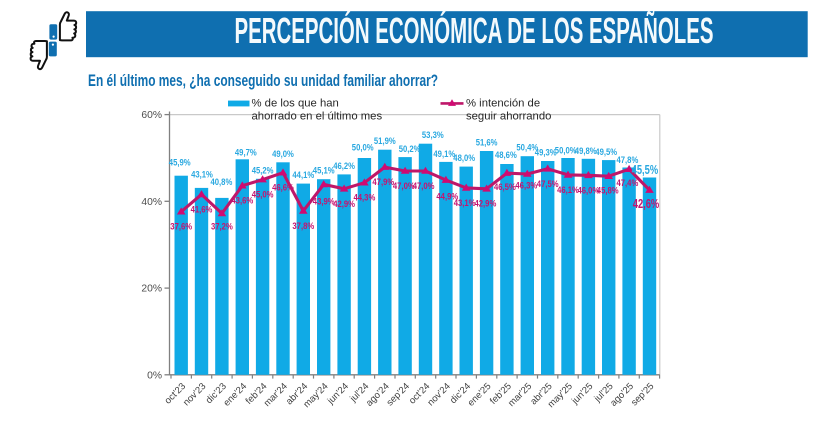  Describe the element at coordinates (505, 187) in the screenshot. I see `svg-text: 46,5%` at that location.